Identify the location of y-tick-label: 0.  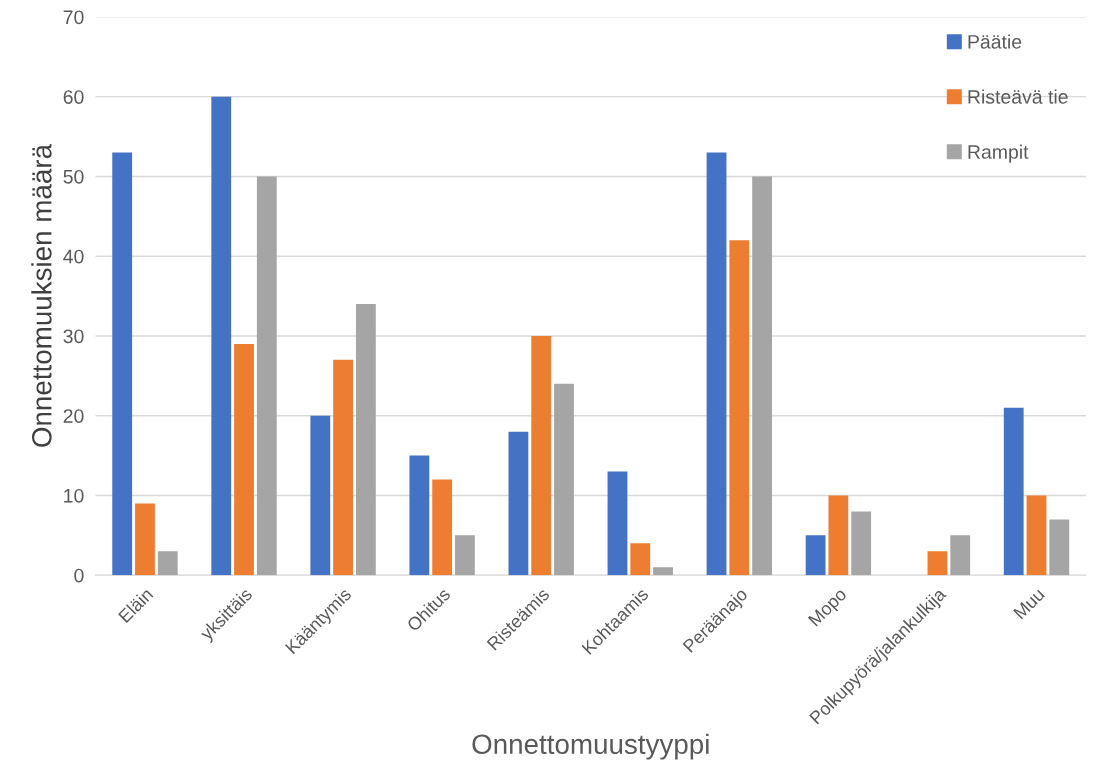
(79, 575).